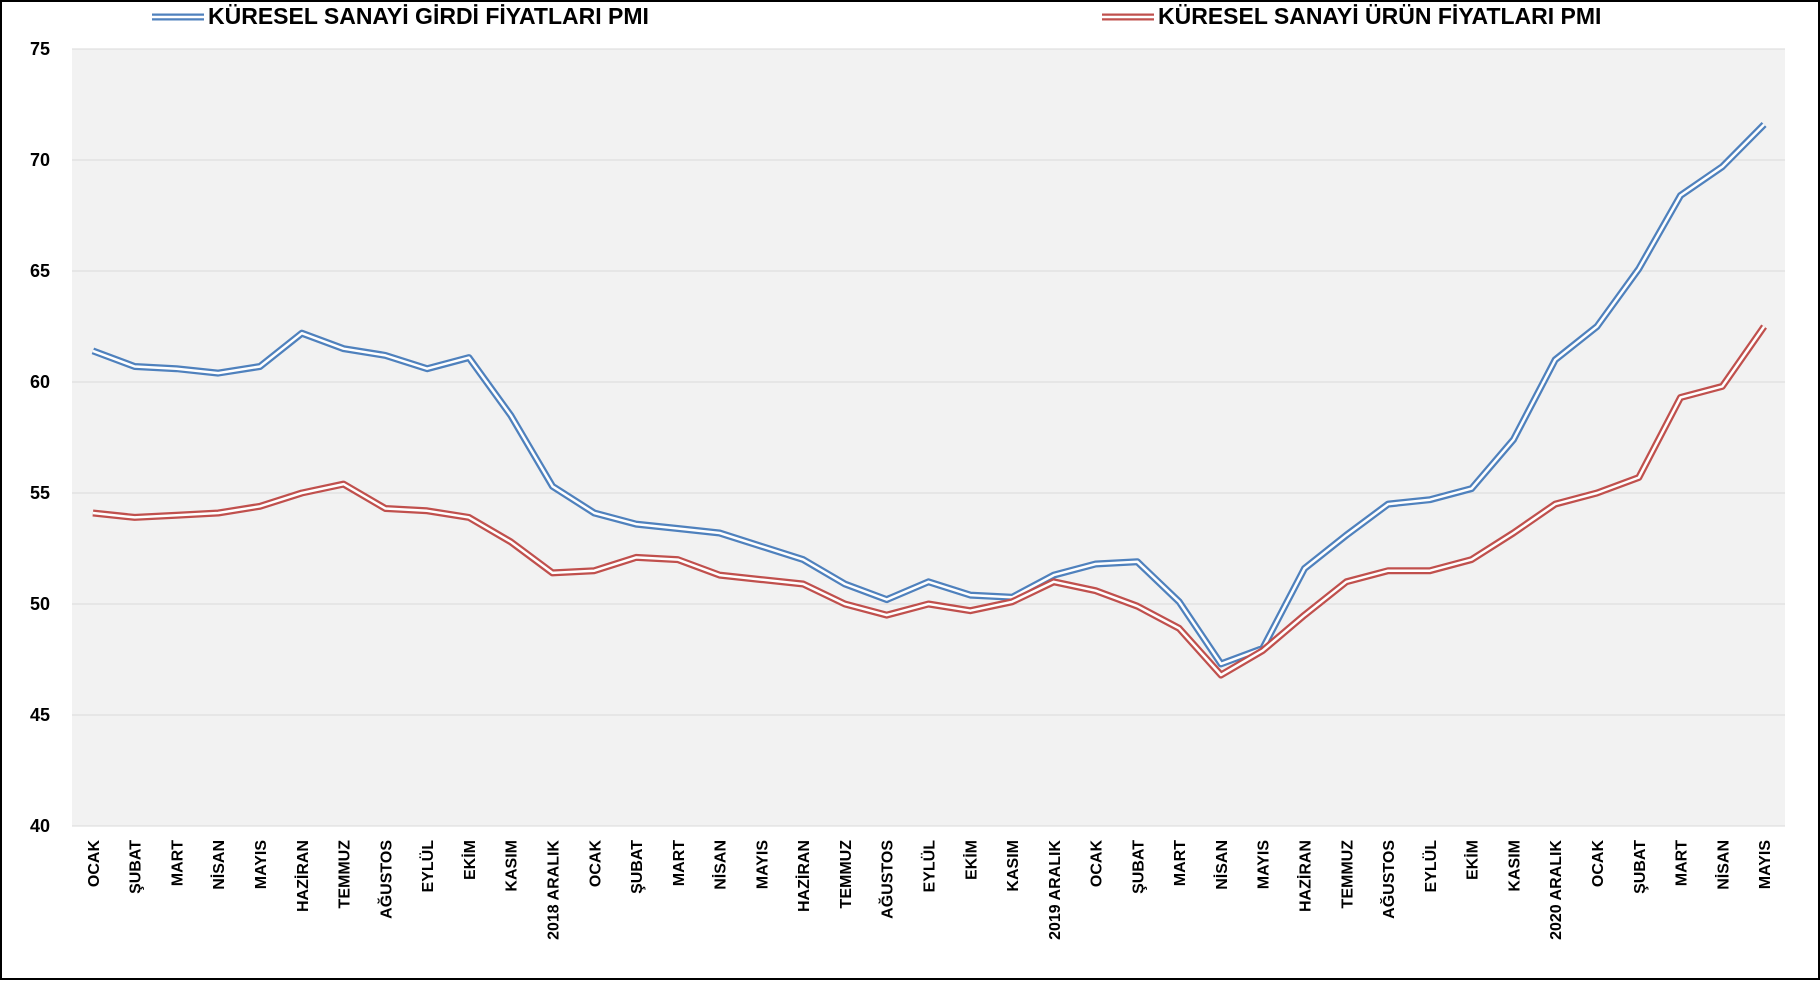 The height and width of the screenshot is (985, 1820). Describe the element at coordinates (40, 493) in the screenshot. I see `y-tick-label: 55` at that location.